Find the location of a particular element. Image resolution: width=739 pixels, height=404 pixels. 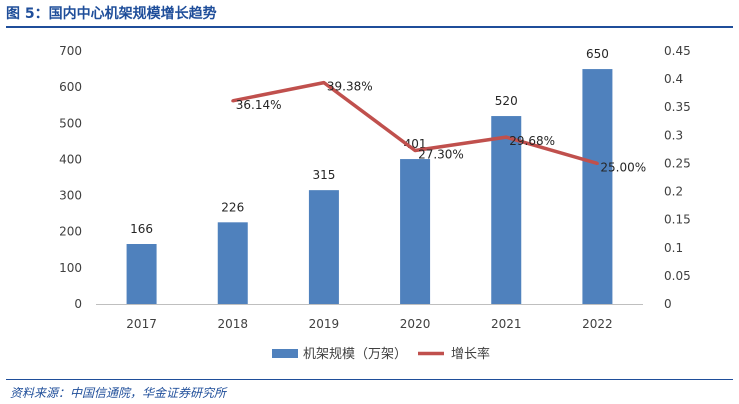

y-right-tick-label: 0 is located at coordinates (668, 304).